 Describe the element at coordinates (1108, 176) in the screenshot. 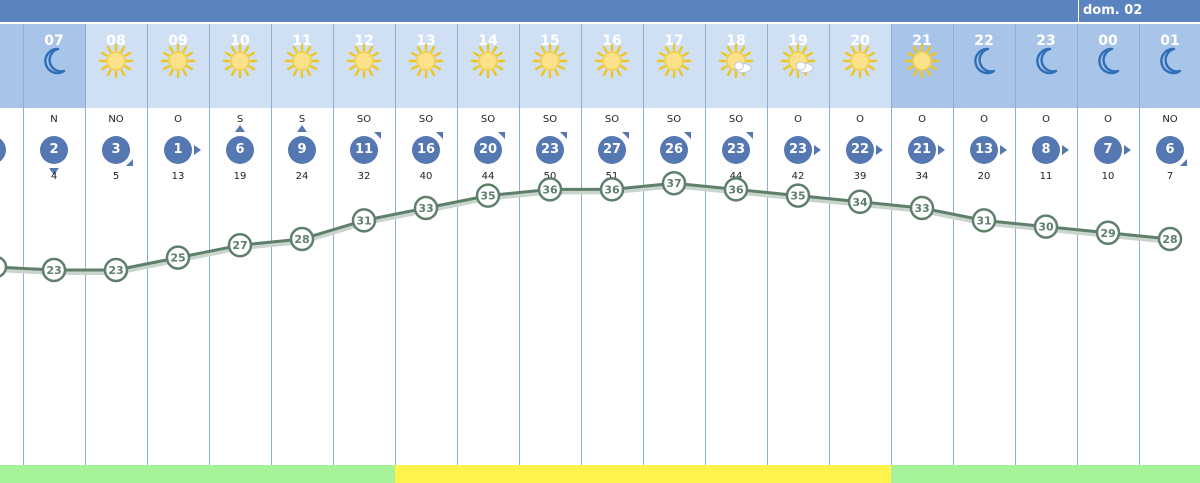

I see `wind-gust: 10` at that location.